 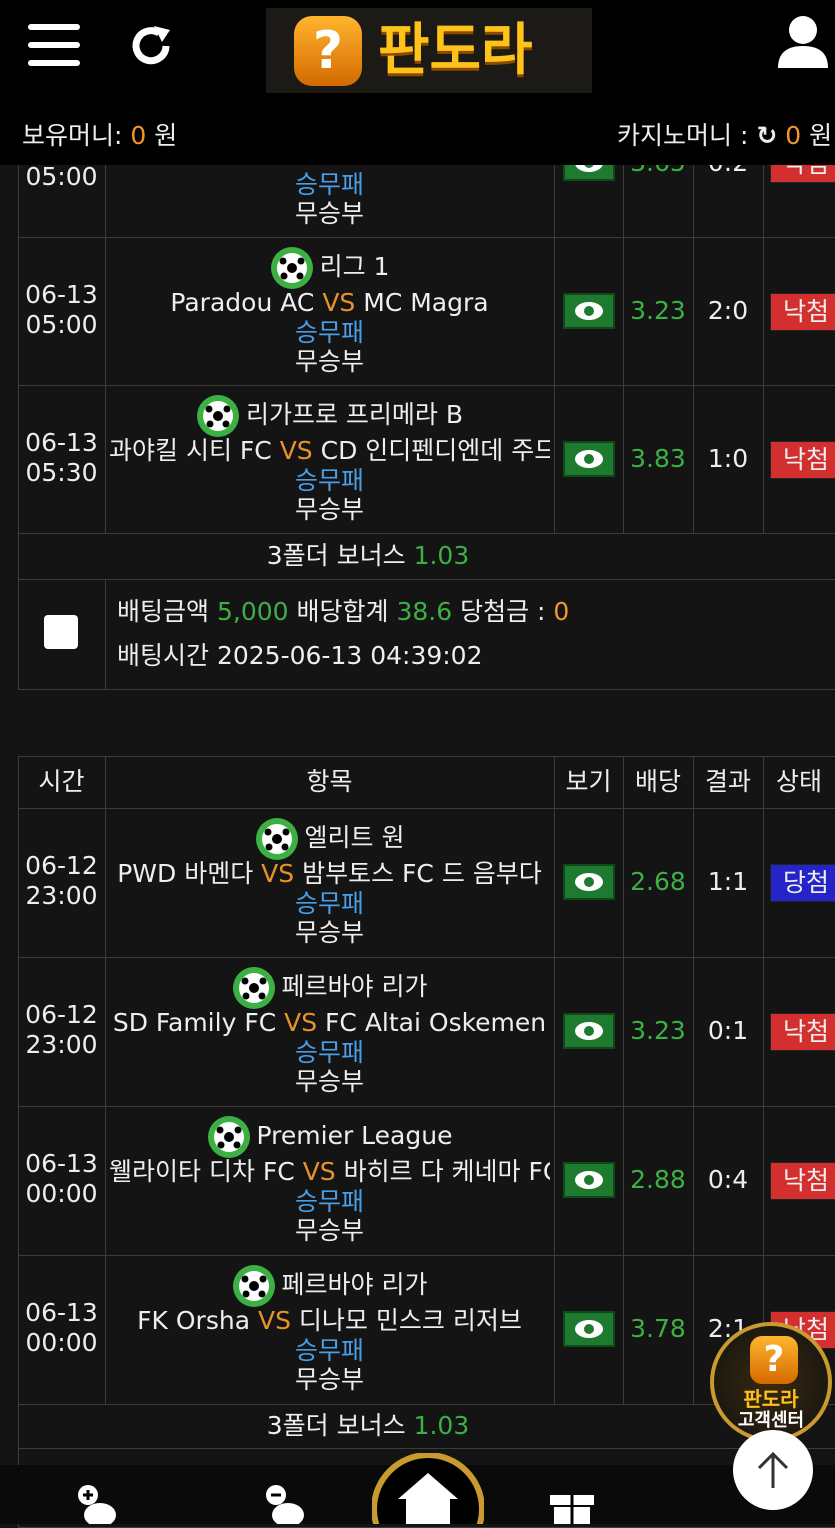 I want to click on teams-line: 과야킬 시티 FC VS CD 인디펜디엔데 주드, so click(x=329, y=451).